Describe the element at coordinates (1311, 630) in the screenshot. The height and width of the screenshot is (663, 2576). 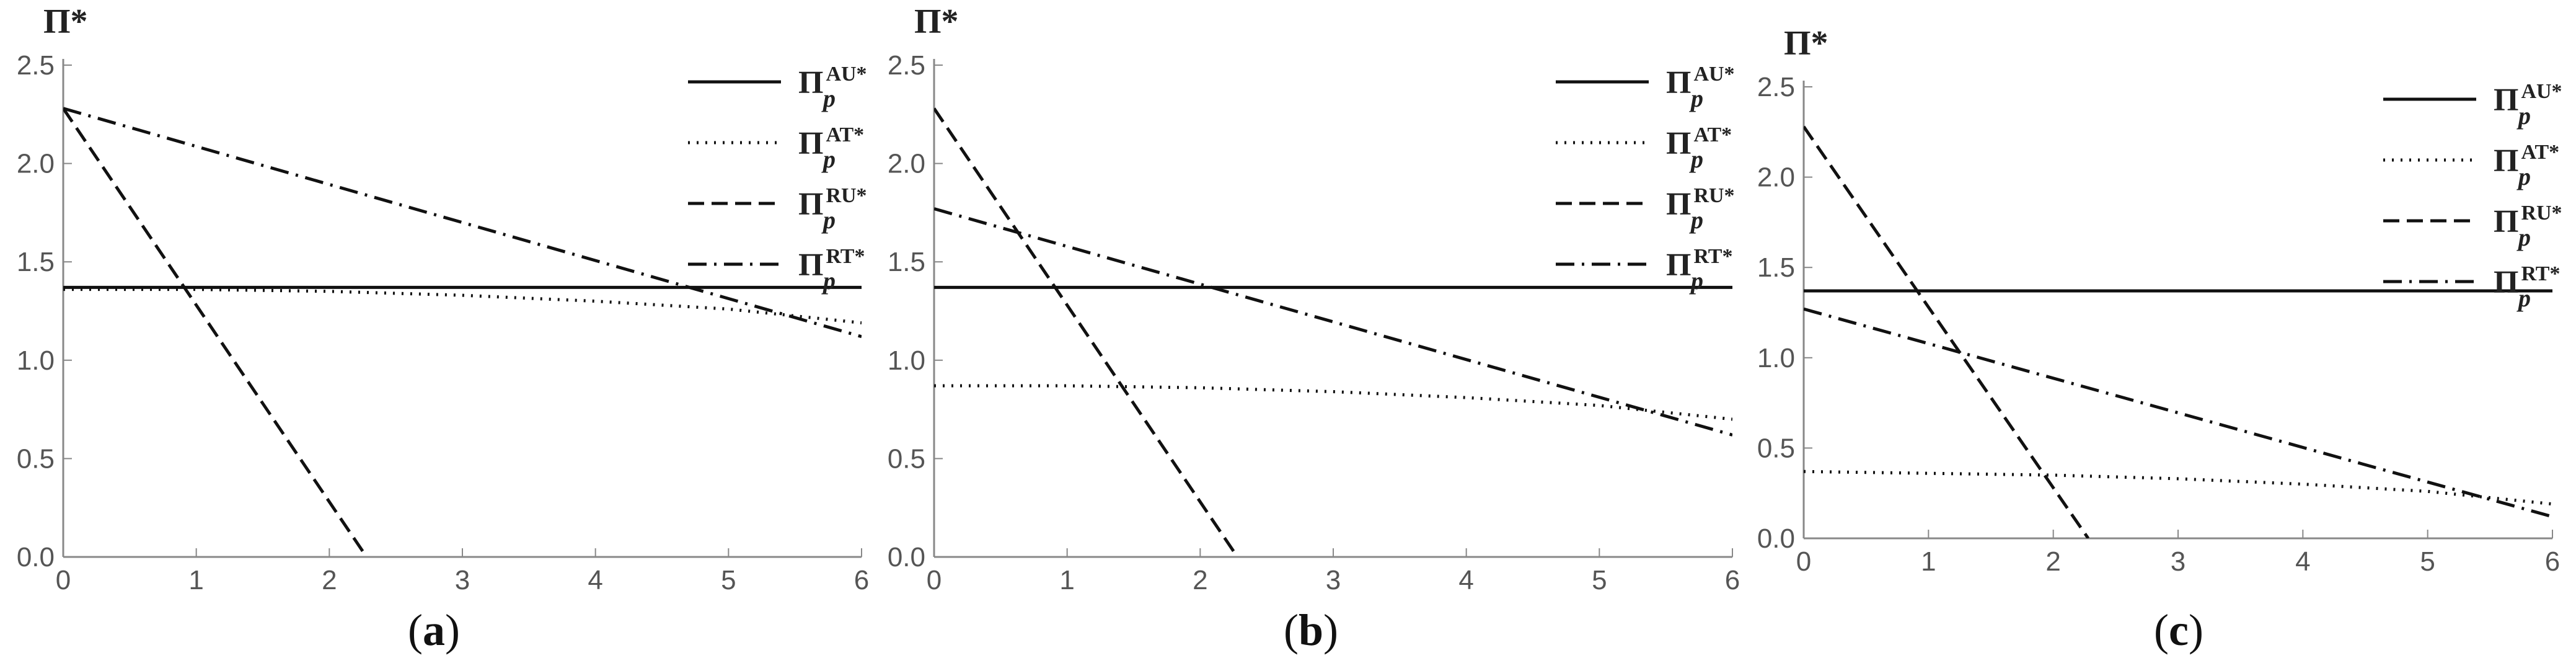
I see `panel-caption: (b)` at that location.